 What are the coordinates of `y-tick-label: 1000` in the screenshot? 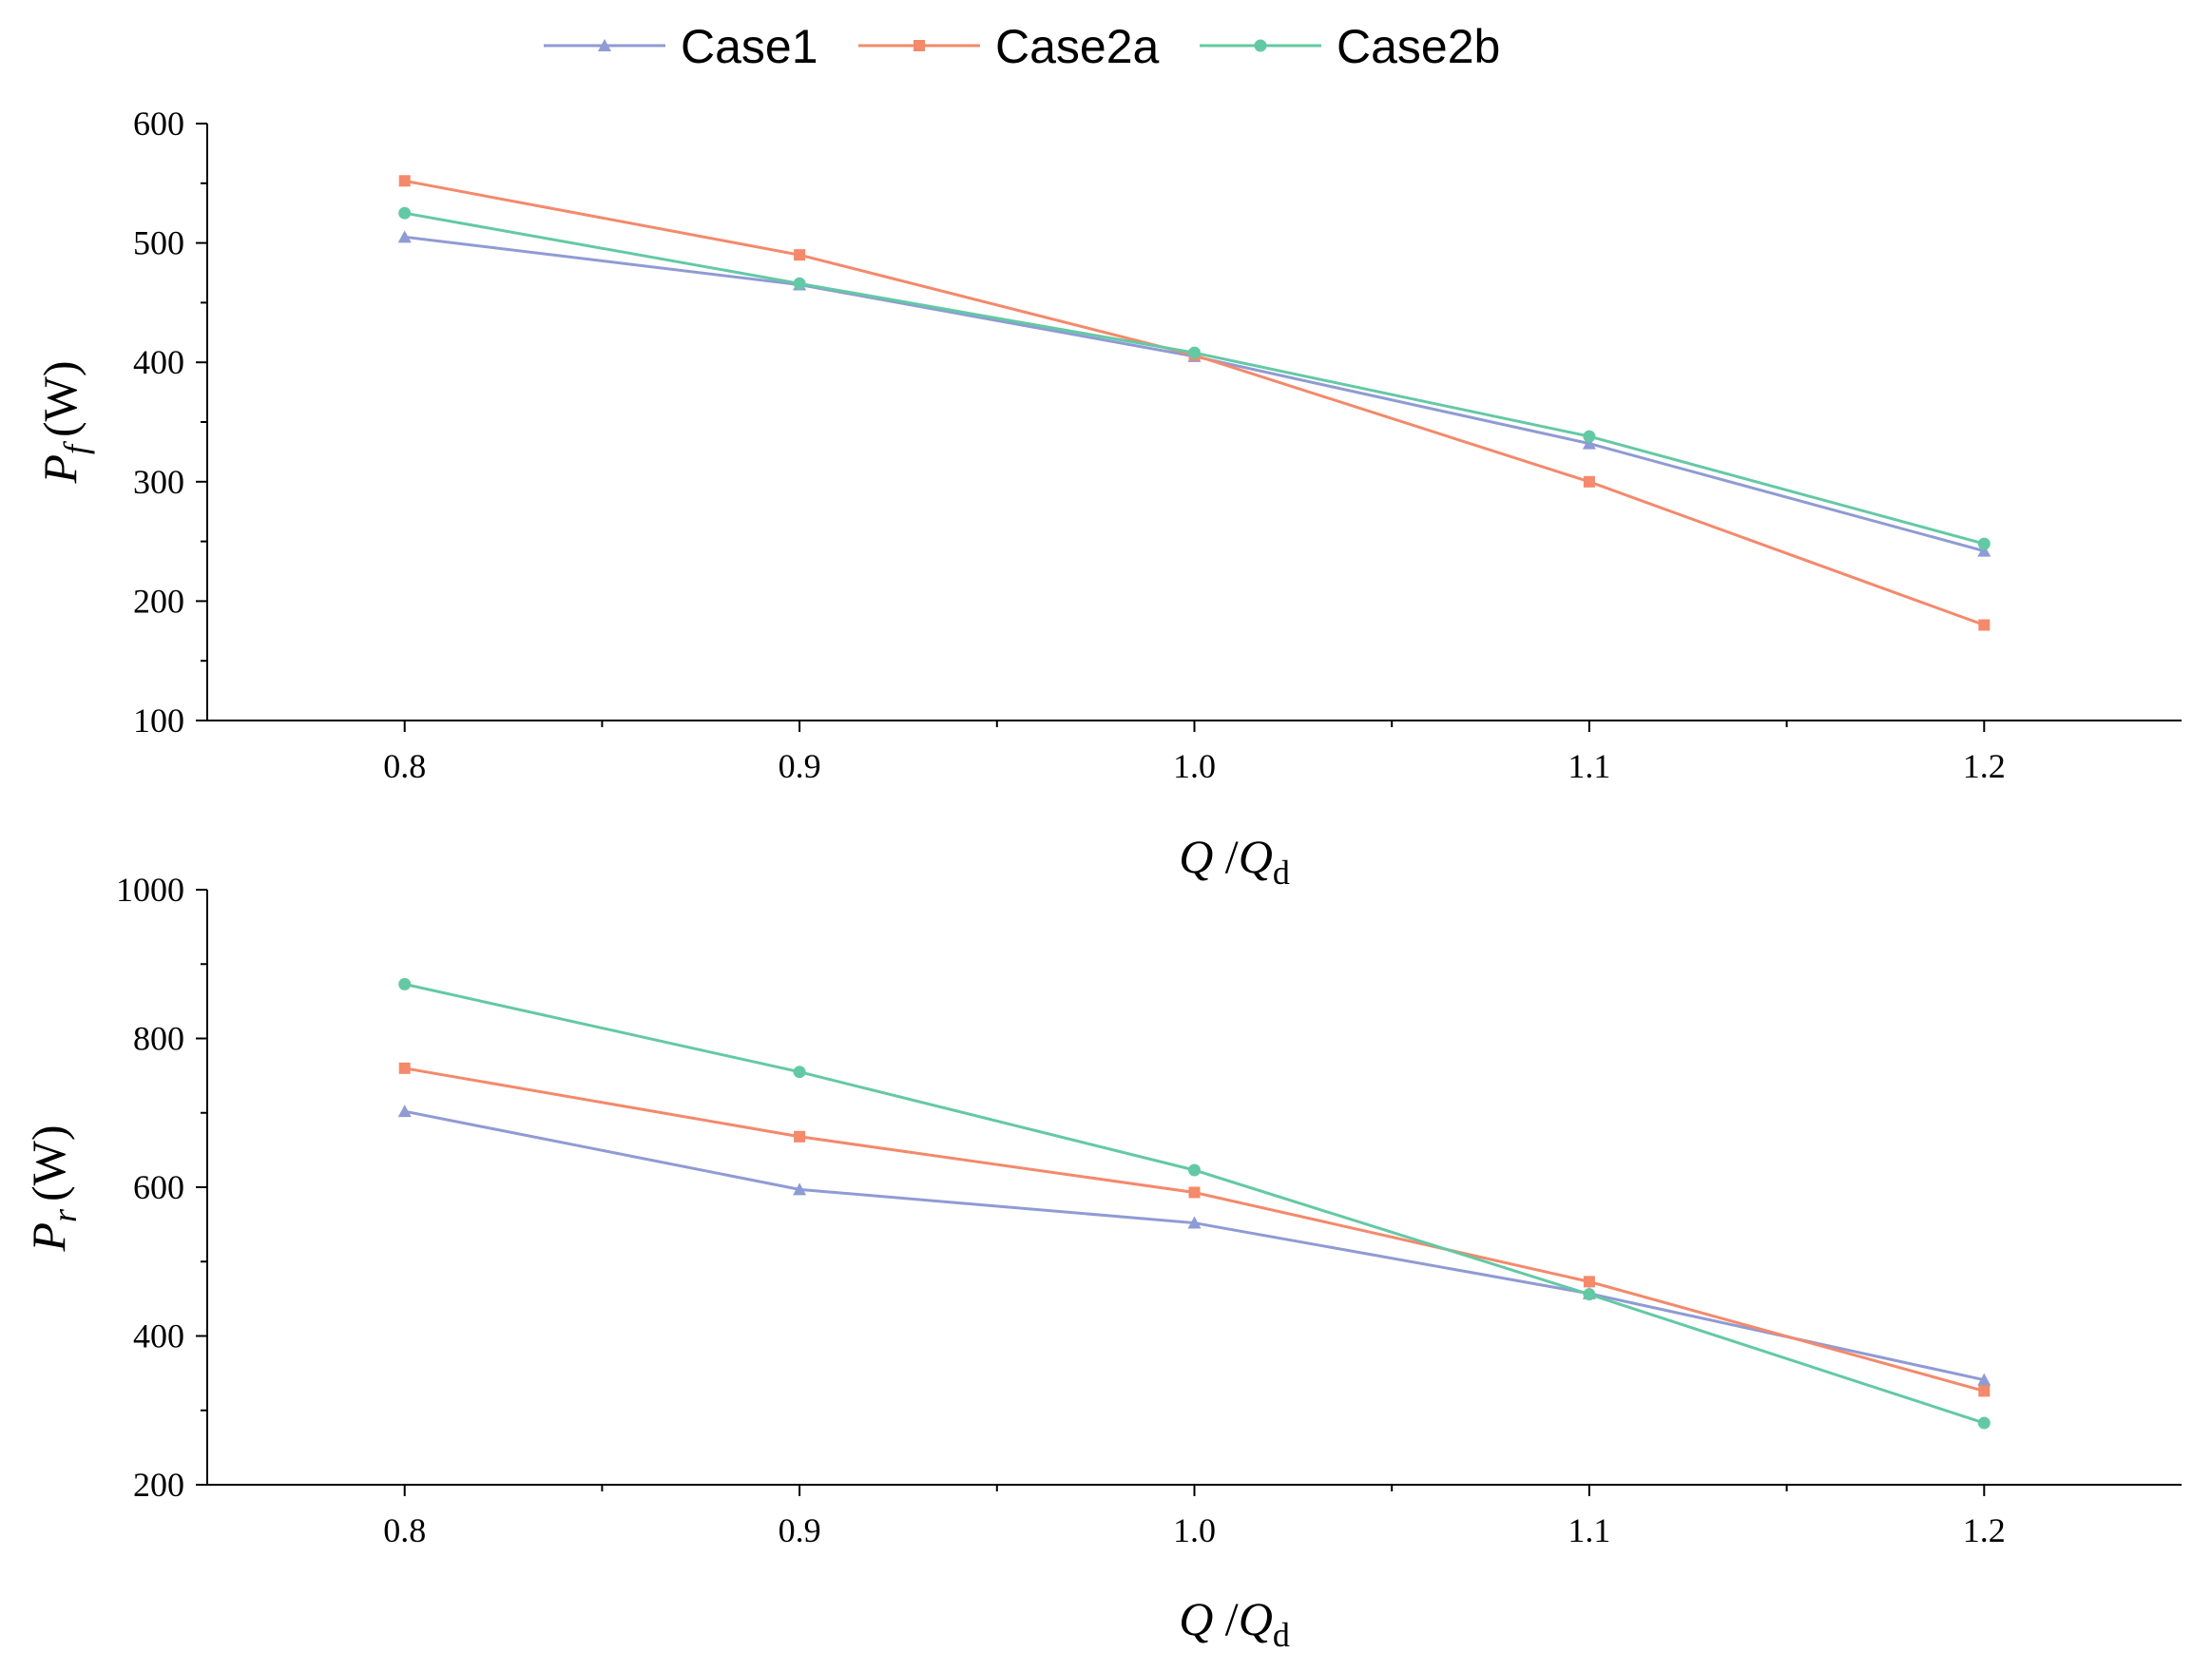 It's located at (150, 890).